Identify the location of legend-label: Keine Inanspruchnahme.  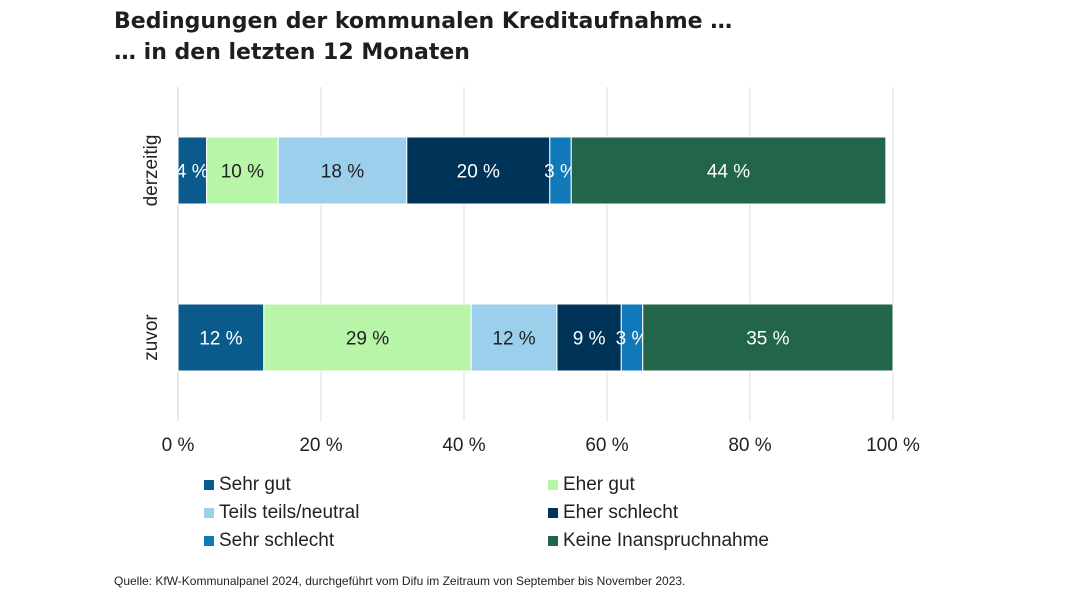
(666, 540).